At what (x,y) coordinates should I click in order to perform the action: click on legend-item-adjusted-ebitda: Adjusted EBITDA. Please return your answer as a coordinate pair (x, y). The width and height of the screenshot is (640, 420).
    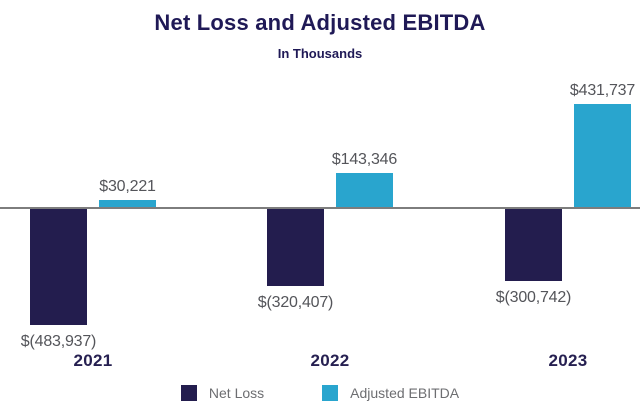
    Looking at the image, I should click on (390, 393).